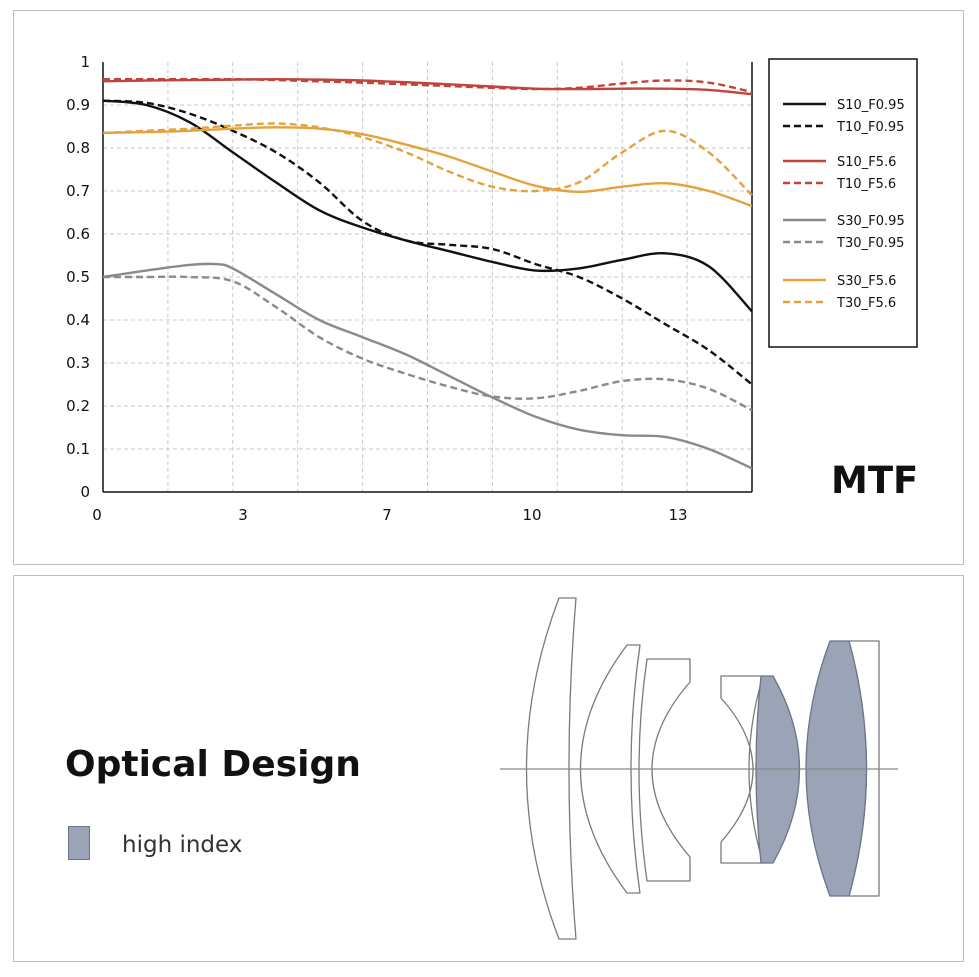  Describe the element at coordinates (78, 449) in the screenshot. I see `y-tick-label: 0.1` at that location.